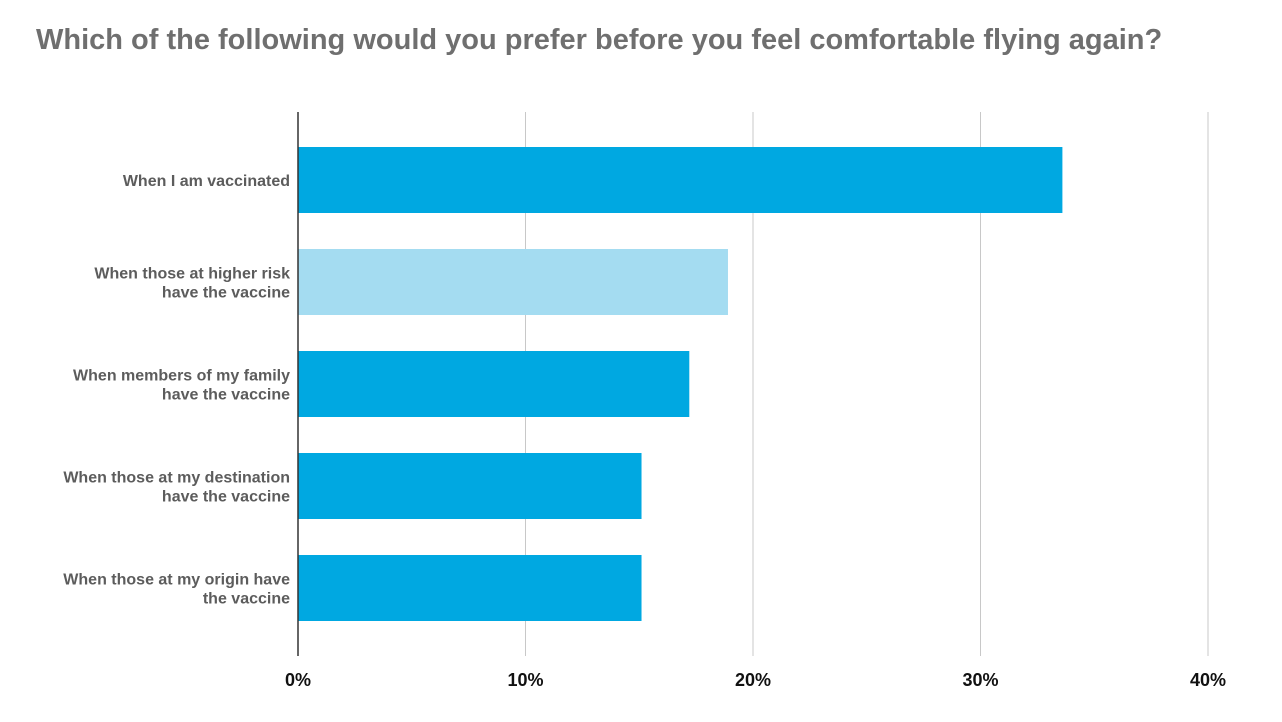 Image resolution: width=1282 pixels, height=722 pixels. I want to click on category-label-1: When I am vaccinated, so click(206, 181).